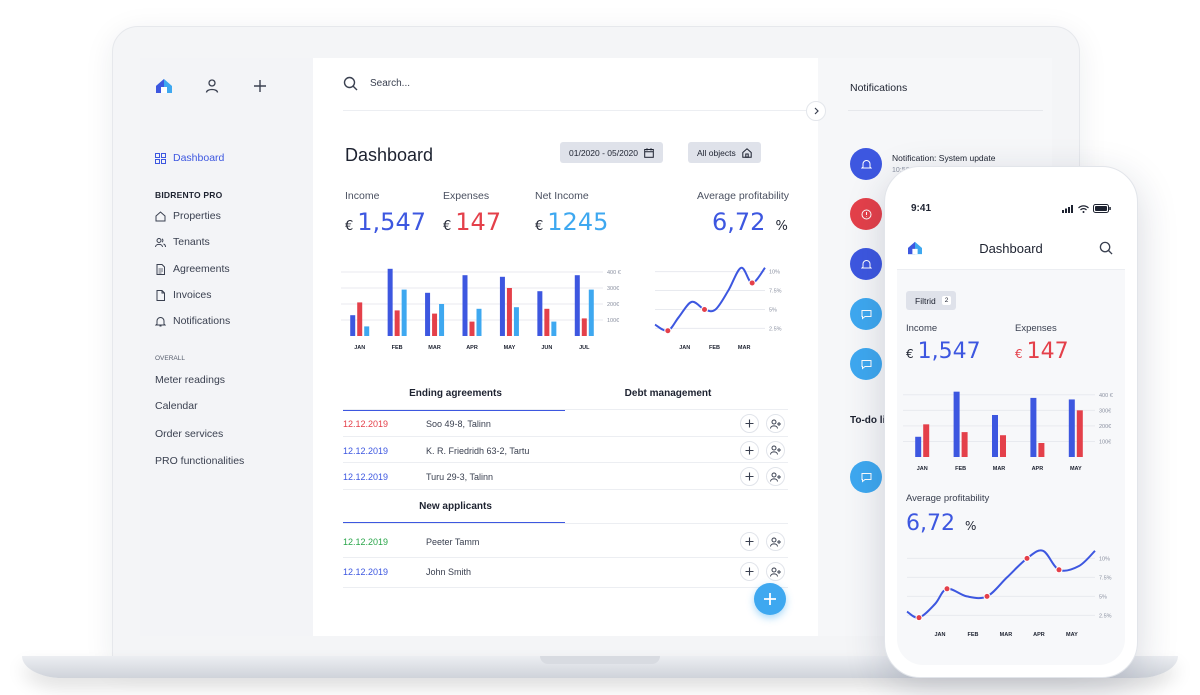 Image resolution: width=1200 pixels, height=695 pixels. Describe the element at coordinates (1106, 250) in the screenshot. I see `search-icon` at that location.